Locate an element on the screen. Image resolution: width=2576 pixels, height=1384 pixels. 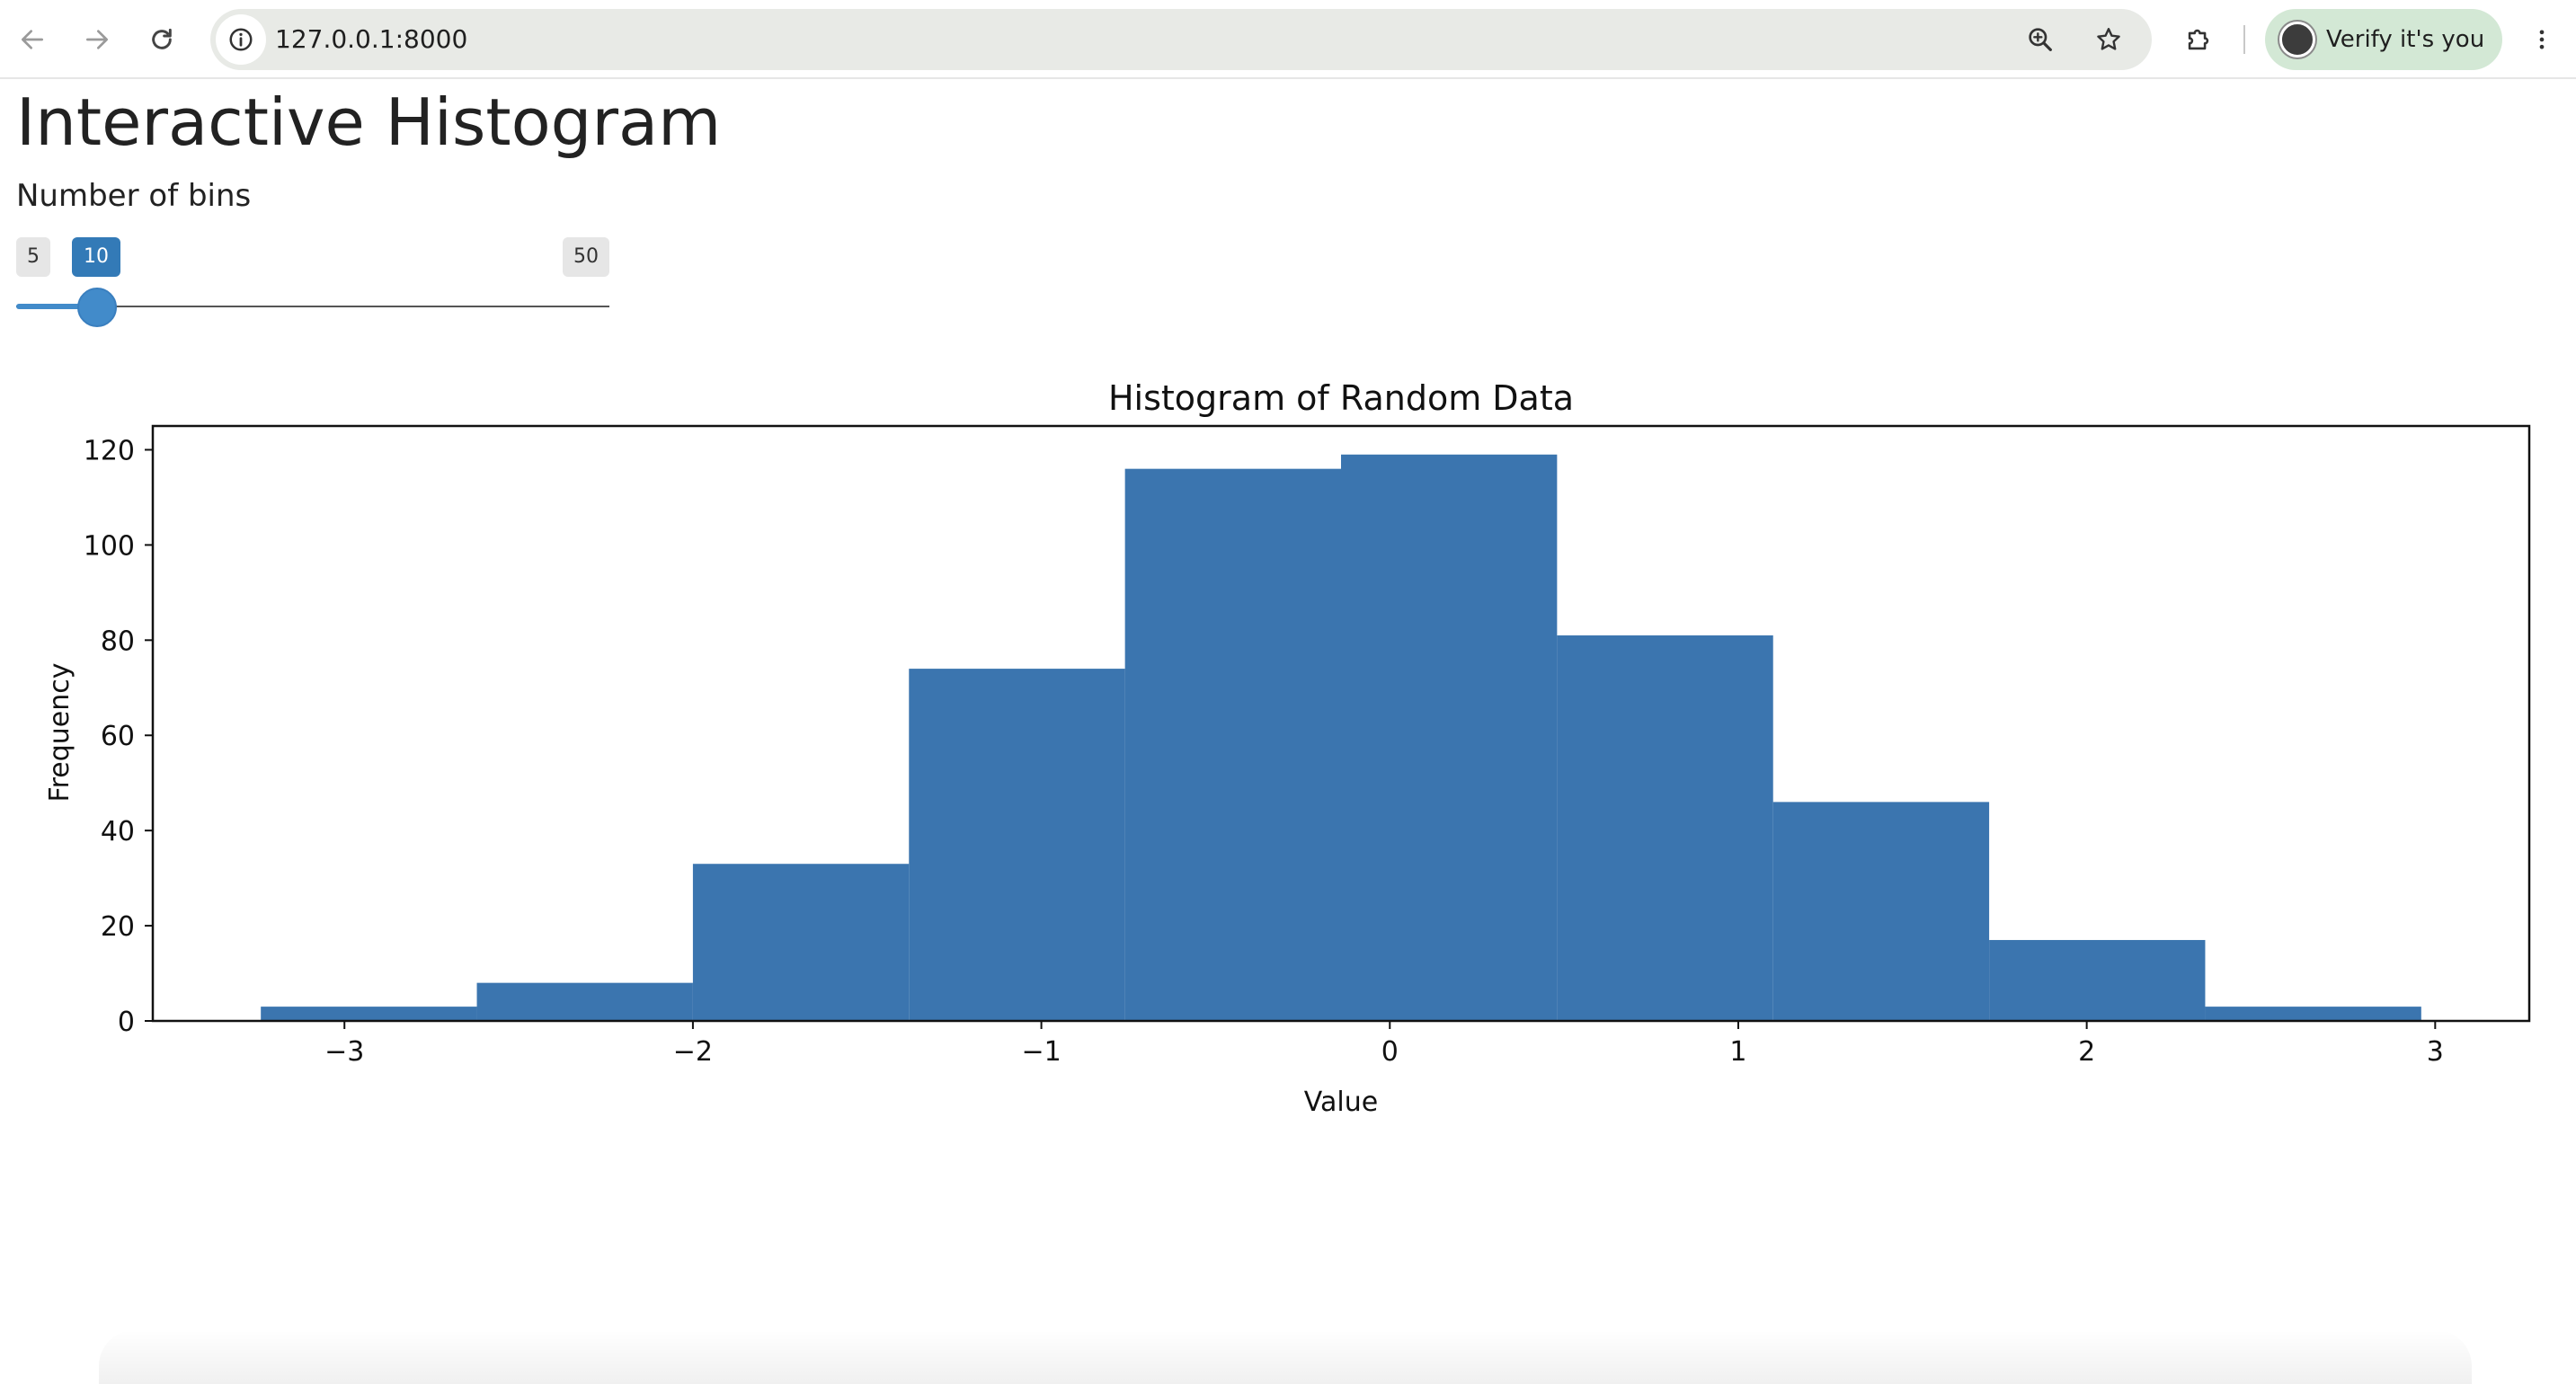
reload-button is located at coordinates (162, 40).